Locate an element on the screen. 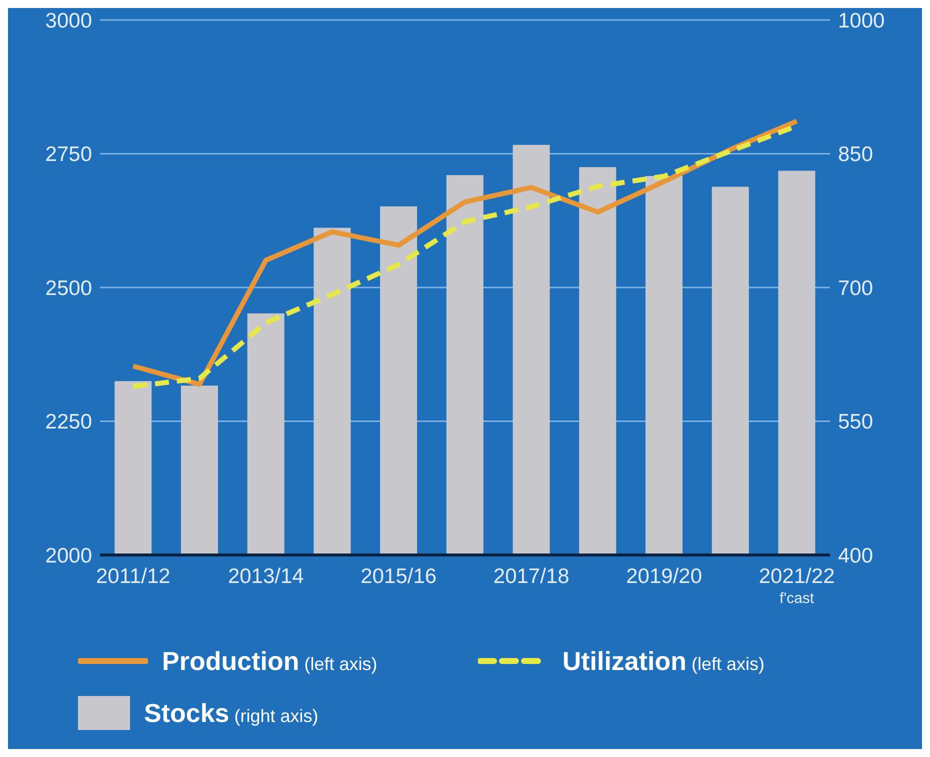 This screenshot has height=757, width=930. y-tick-label: 2750 is located at coordinates (68, 154).